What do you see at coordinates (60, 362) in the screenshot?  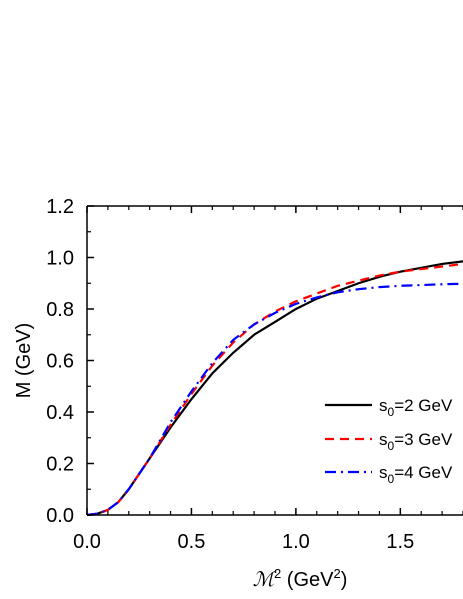 I see `y-tick-label: 0.6` at bounding box center [60, 362].